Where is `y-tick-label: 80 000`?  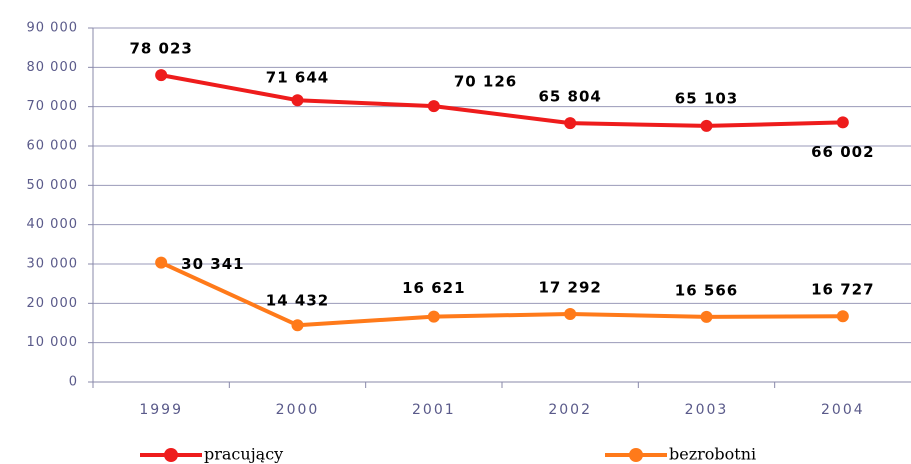 y-tick-label: 80 000 is located at coordinates (53, 67).